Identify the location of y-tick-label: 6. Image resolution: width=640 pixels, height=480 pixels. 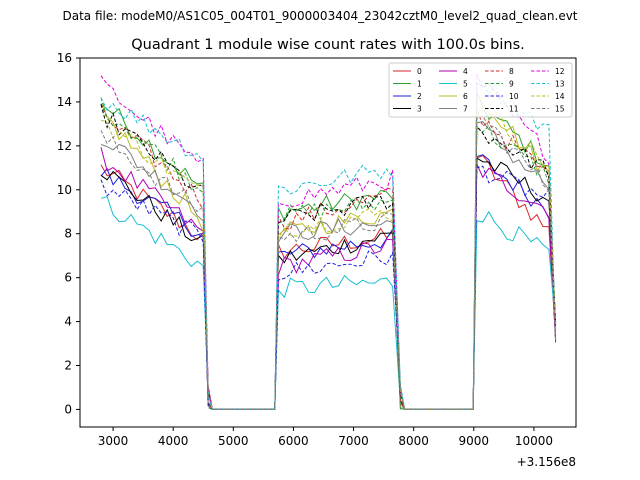
(68, 278).